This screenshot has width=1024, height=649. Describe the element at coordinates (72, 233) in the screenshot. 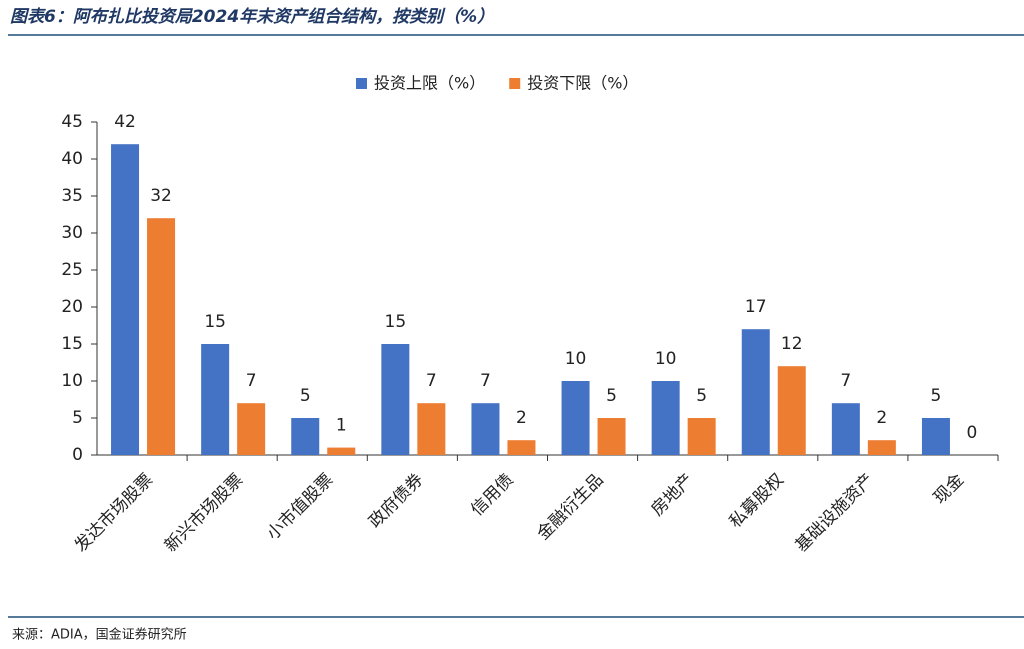

I see `y-tick-label: 30` at that location.